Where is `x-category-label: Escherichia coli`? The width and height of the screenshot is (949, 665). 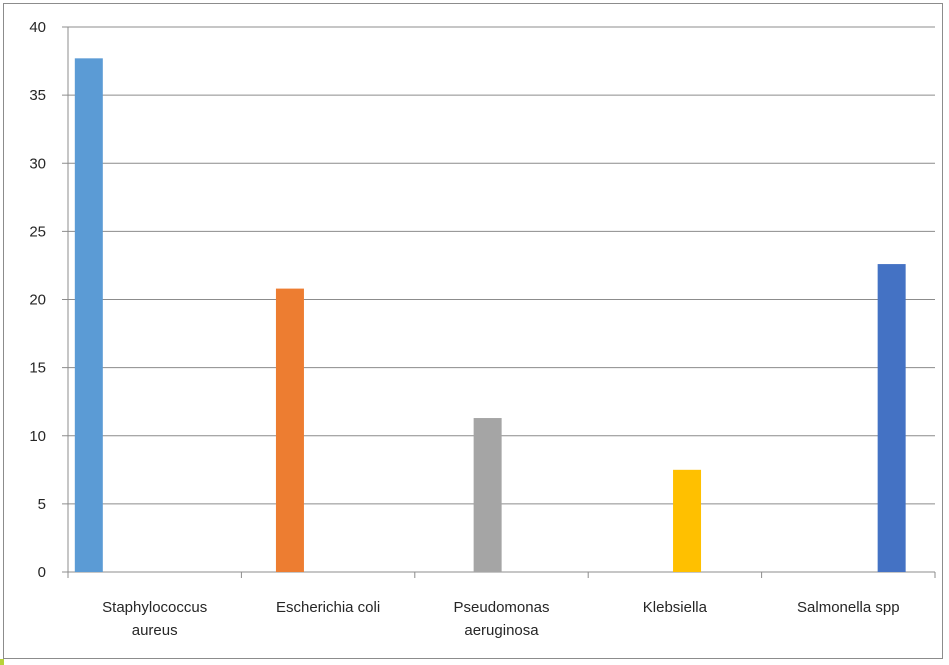 x-category-label: Escherichia coli is located at coordinates (328, 607).